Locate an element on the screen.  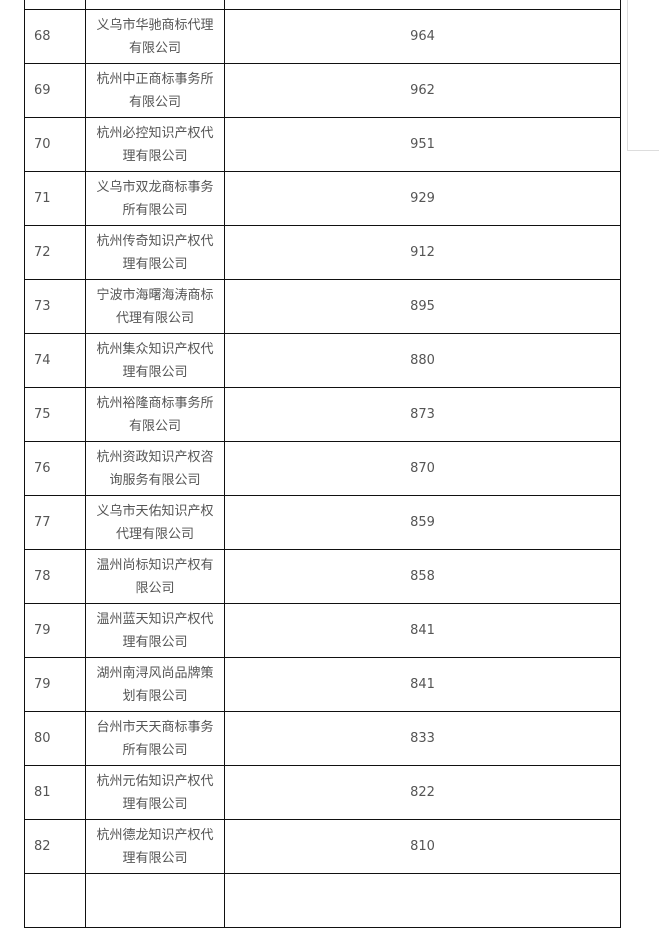
count-cell: 951 is located at coordinates (422, 144).